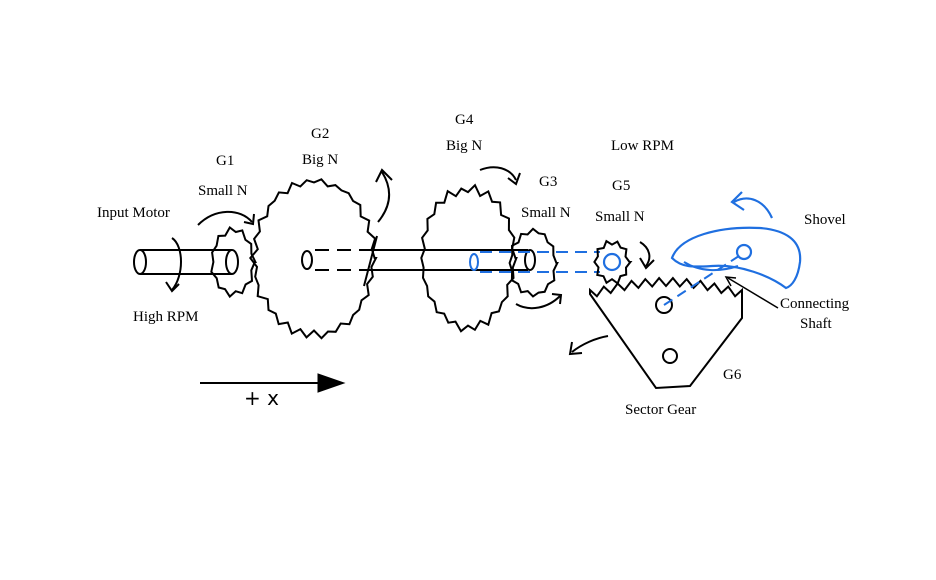  Describe the element at coordinates (249, 219) in the screenshot. I see `g1-arrowhead` at that location.